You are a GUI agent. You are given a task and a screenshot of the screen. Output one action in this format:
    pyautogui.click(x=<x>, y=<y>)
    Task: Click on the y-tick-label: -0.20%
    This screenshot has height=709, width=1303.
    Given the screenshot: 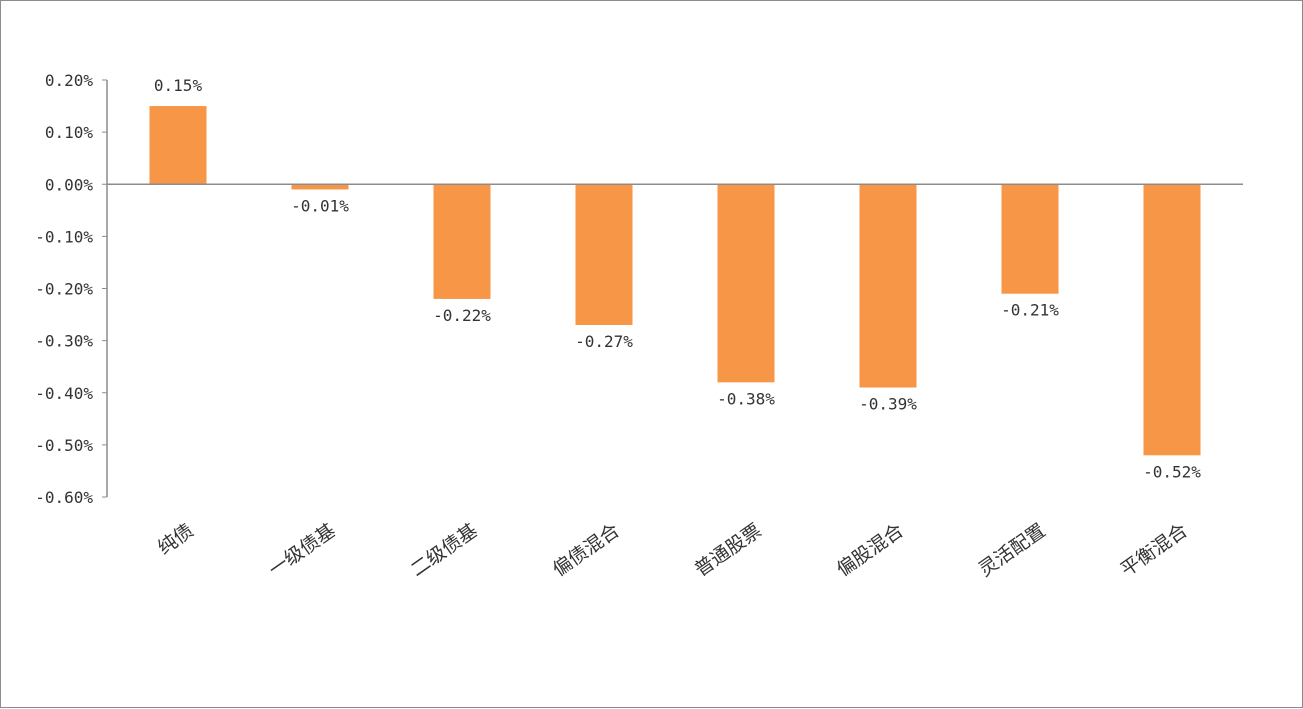 What is the action you would take?
    pyautogui.click(x=64, y=289)
    